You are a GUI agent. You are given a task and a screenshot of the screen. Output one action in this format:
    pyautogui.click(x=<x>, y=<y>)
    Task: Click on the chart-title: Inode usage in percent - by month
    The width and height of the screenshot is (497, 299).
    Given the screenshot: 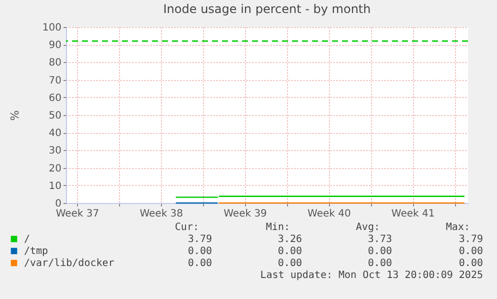 What is the action you would take?
    pyautogui.click(x=267, y=9)
    